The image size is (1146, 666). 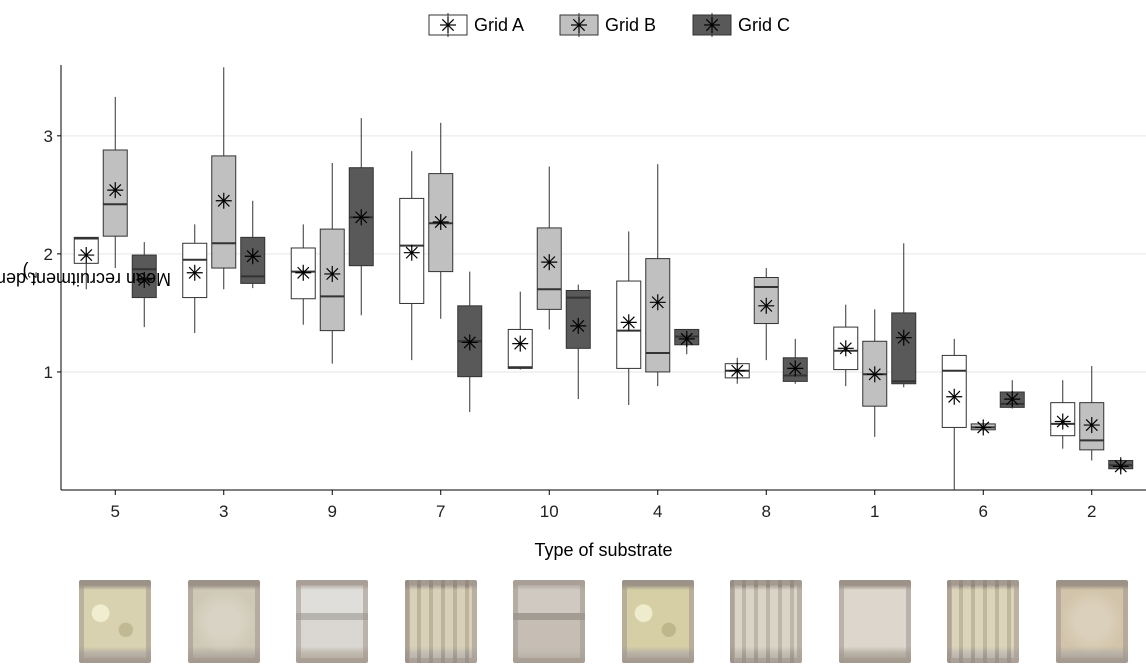 I want to click on legend-label-grid-a: Grid A, so click(x=499, y=24).